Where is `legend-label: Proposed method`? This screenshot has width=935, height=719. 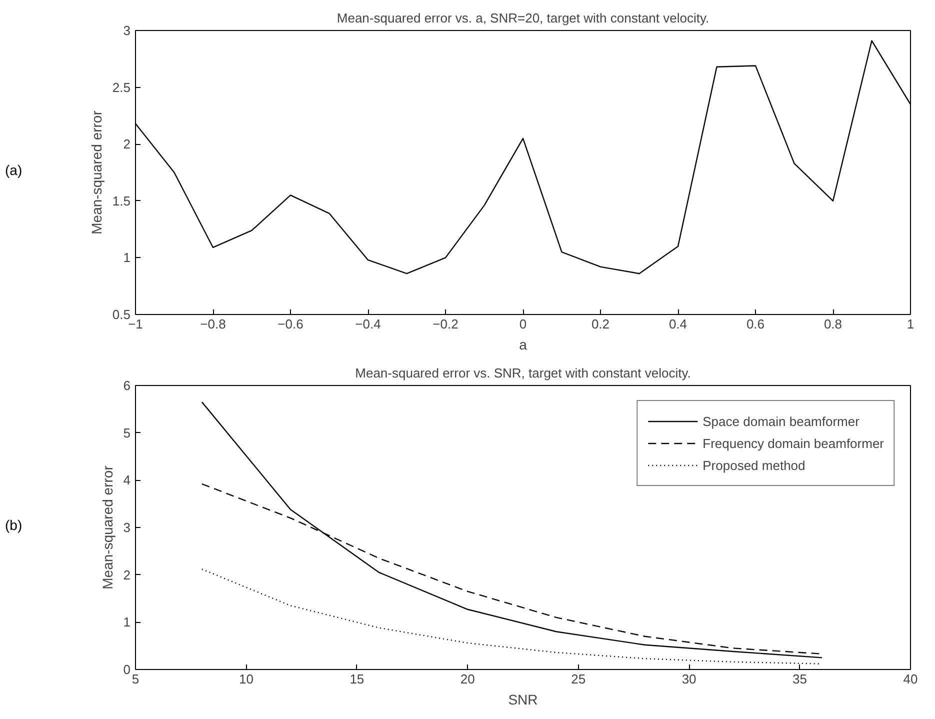
legend-label: Proposed method is located at coordinates (754, 465).